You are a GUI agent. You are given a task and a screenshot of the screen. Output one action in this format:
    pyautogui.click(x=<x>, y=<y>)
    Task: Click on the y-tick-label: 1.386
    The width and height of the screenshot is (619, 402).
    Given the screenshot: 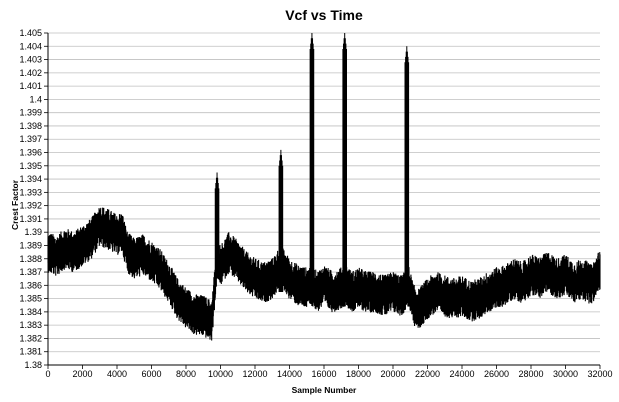 What is the action you would take?
    pyautogui.click(x=30, y=285)
    